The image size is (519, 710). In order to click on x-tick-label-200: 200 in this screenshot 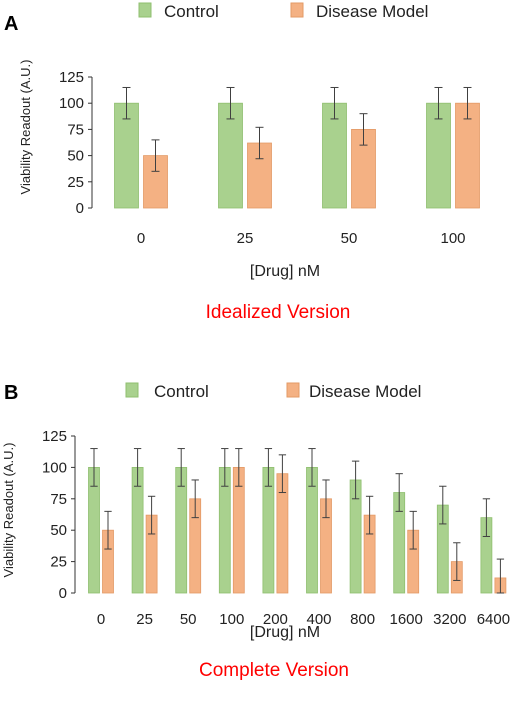, I will do `click(275, 619)`.